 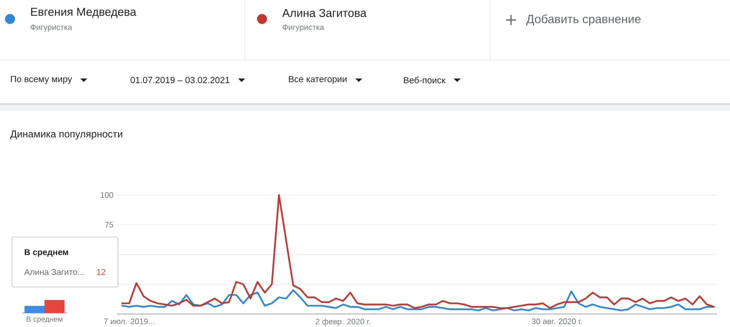 What do you see at coordinates (324, 13) in the screenshot?
I see `legend-label: Алина Загитова` at bounding box center [324, 13].